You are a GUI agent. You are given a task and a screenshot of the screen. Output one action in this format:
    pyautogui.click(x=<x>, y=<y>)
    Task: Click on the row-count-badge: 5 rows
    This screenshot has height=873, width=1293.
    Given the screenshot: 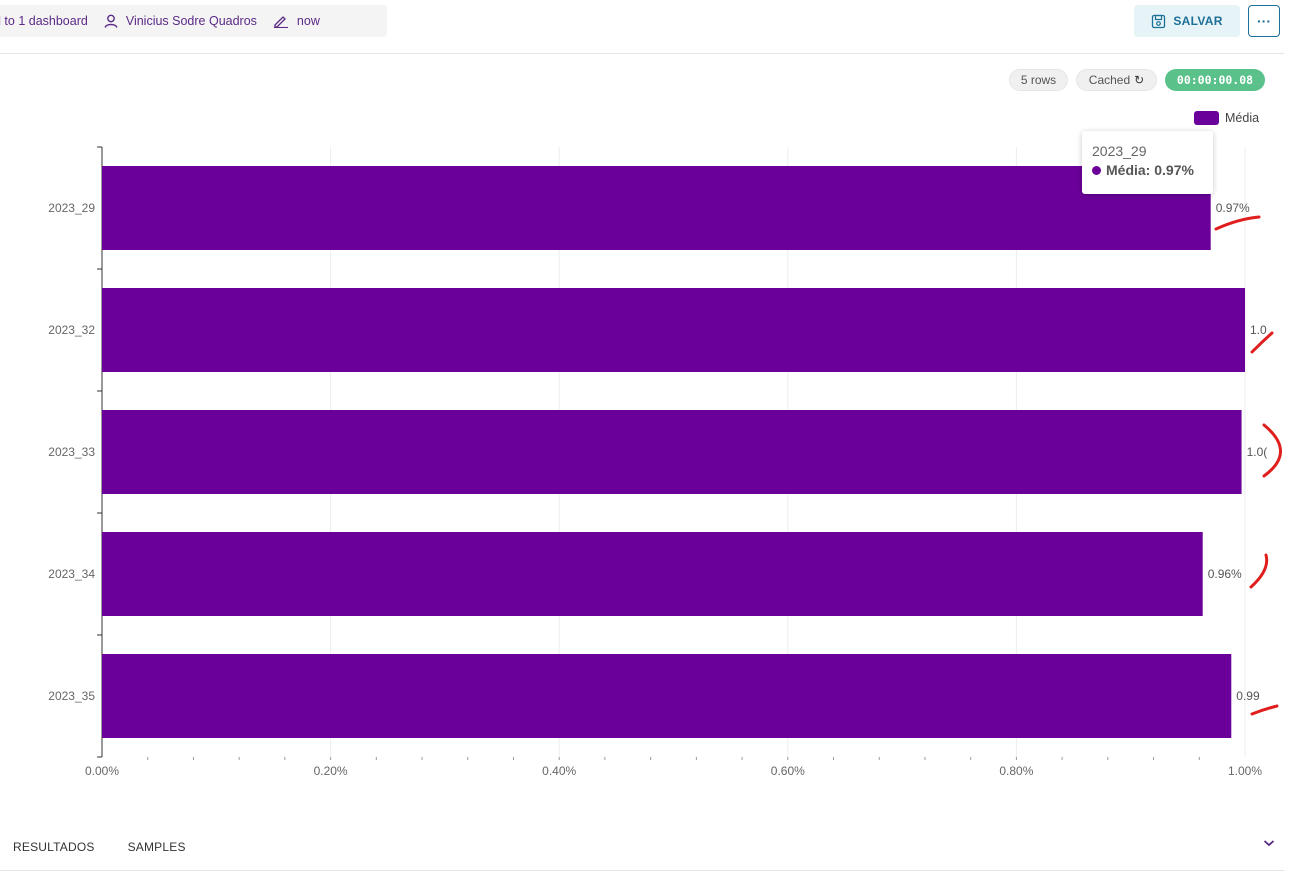 What is the action you would take?
    pyautogui.click(x=1038, y=80)
    